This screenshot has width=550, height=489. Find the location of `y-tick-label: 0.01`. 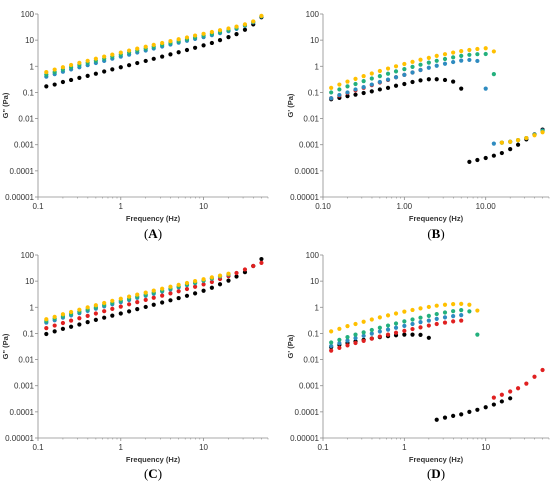

y-tick-label: 0.01 is located at coordinates (26, 360).